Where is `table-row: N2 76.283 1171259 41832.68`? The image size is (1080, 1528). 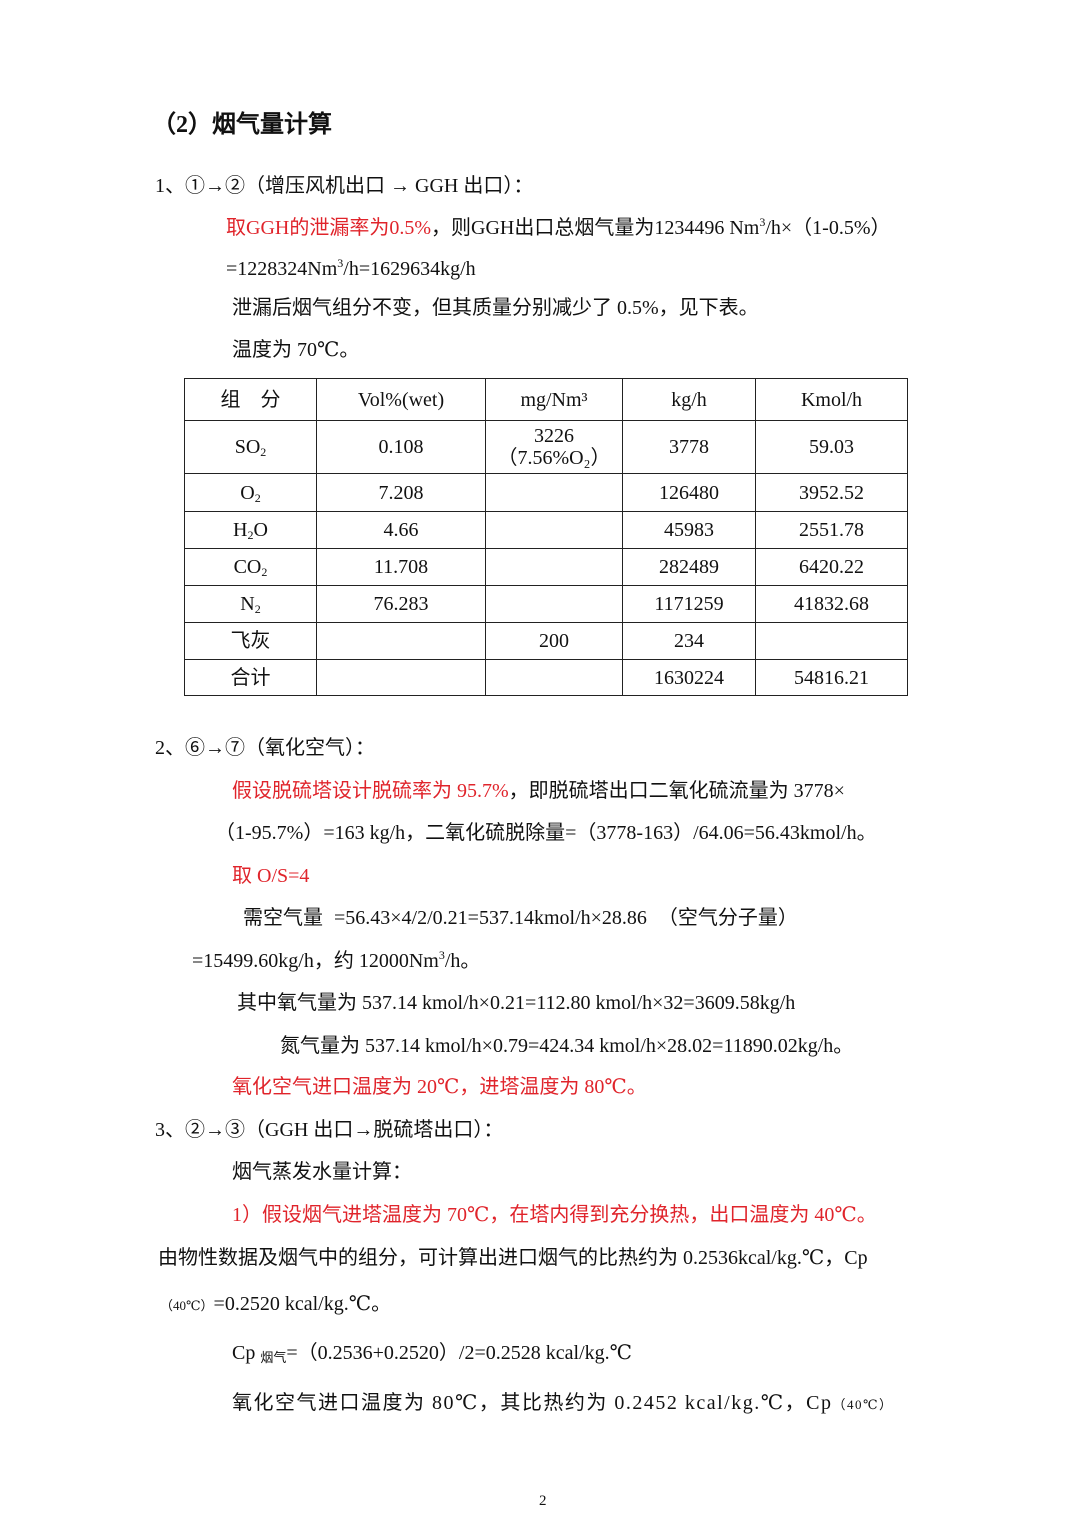
table-row: N2 76.283 1171259 41832.68 is located at coordinates (546, 604).